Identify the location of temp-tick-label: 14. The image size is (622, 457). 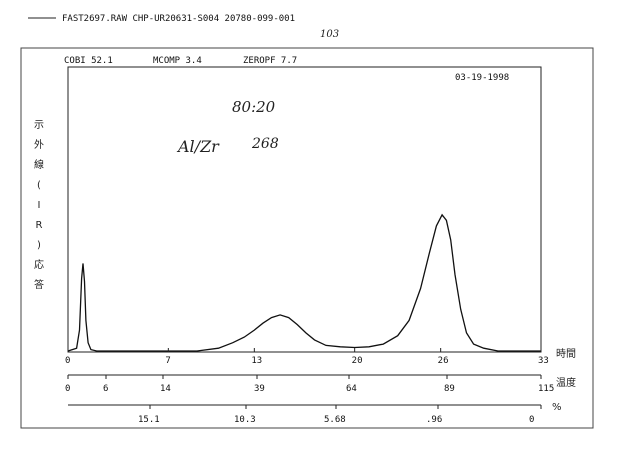
(165, 389).